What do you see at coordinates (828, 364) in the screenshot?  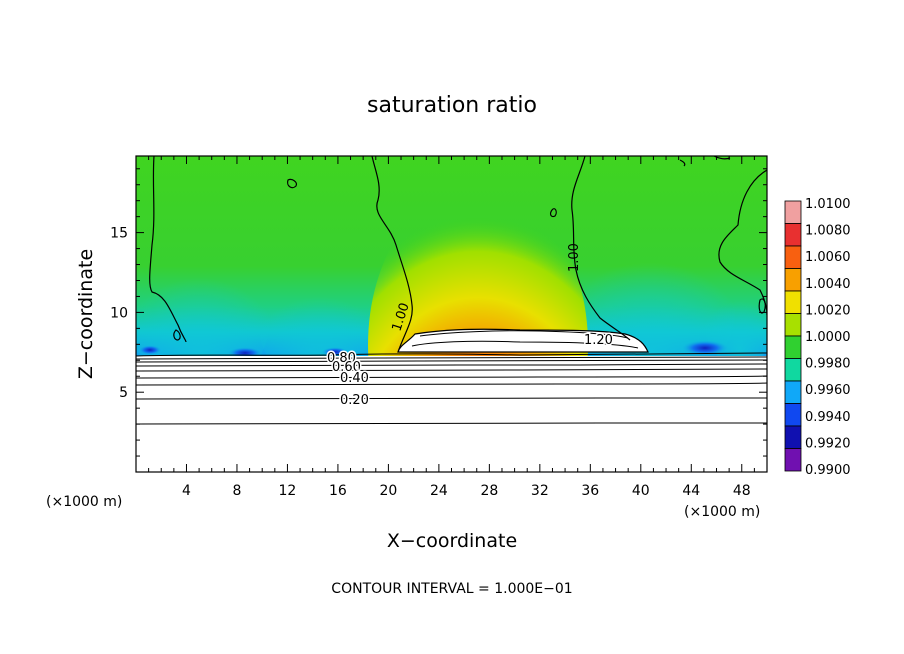 I see `colorbar-label: 0.9980` at bounding box center [828, 364].